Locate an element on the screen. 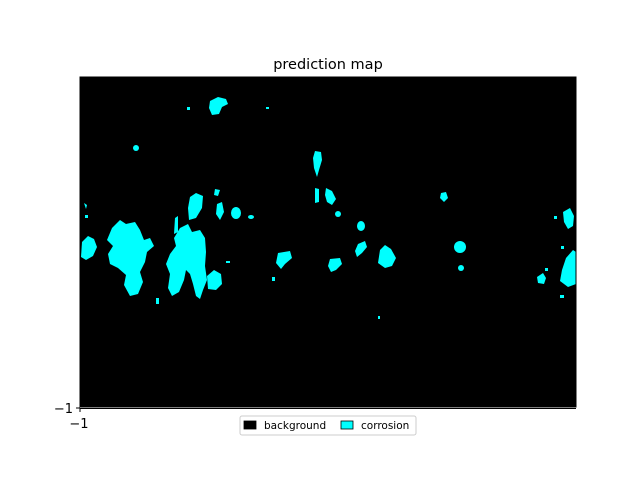 This screenshot has height=480, width=640. legend-swatch-corrosion is located at coordinates (347, 425).